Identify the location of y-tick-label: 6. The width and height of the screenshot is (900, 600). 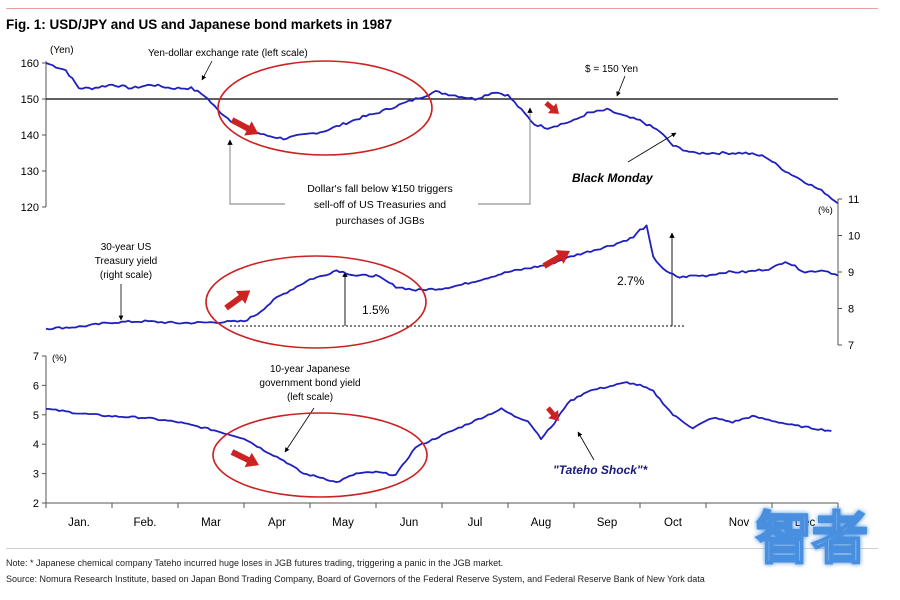
(36, 386).